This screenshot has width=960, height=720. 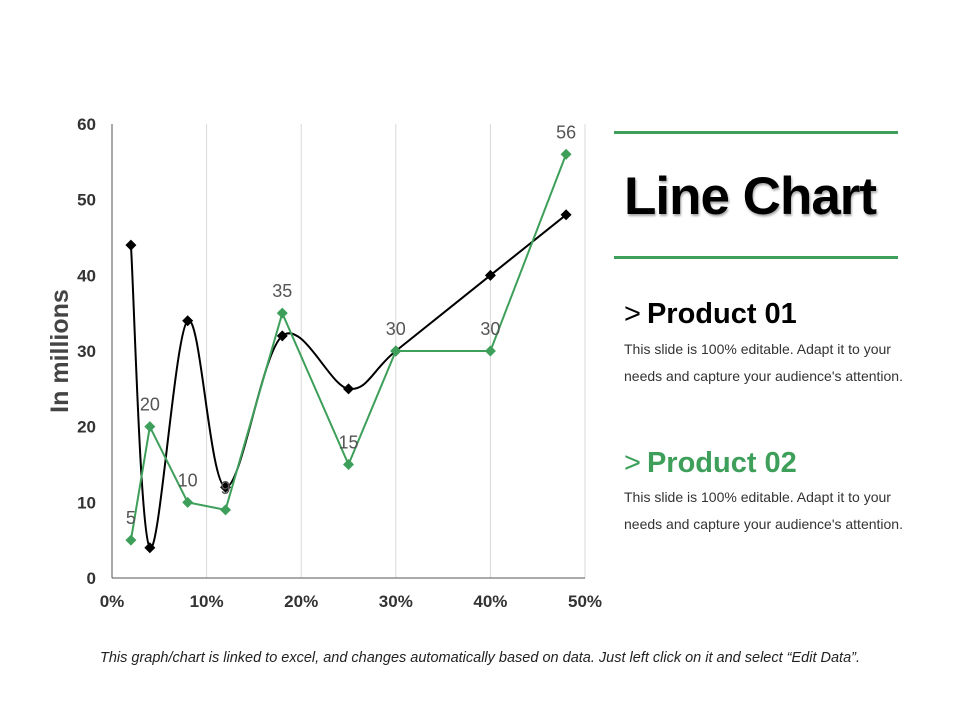 What do you see at coordinates (131, 518) in the screenshot?
I see `data-label: 5` at bounding box center [131, 518].